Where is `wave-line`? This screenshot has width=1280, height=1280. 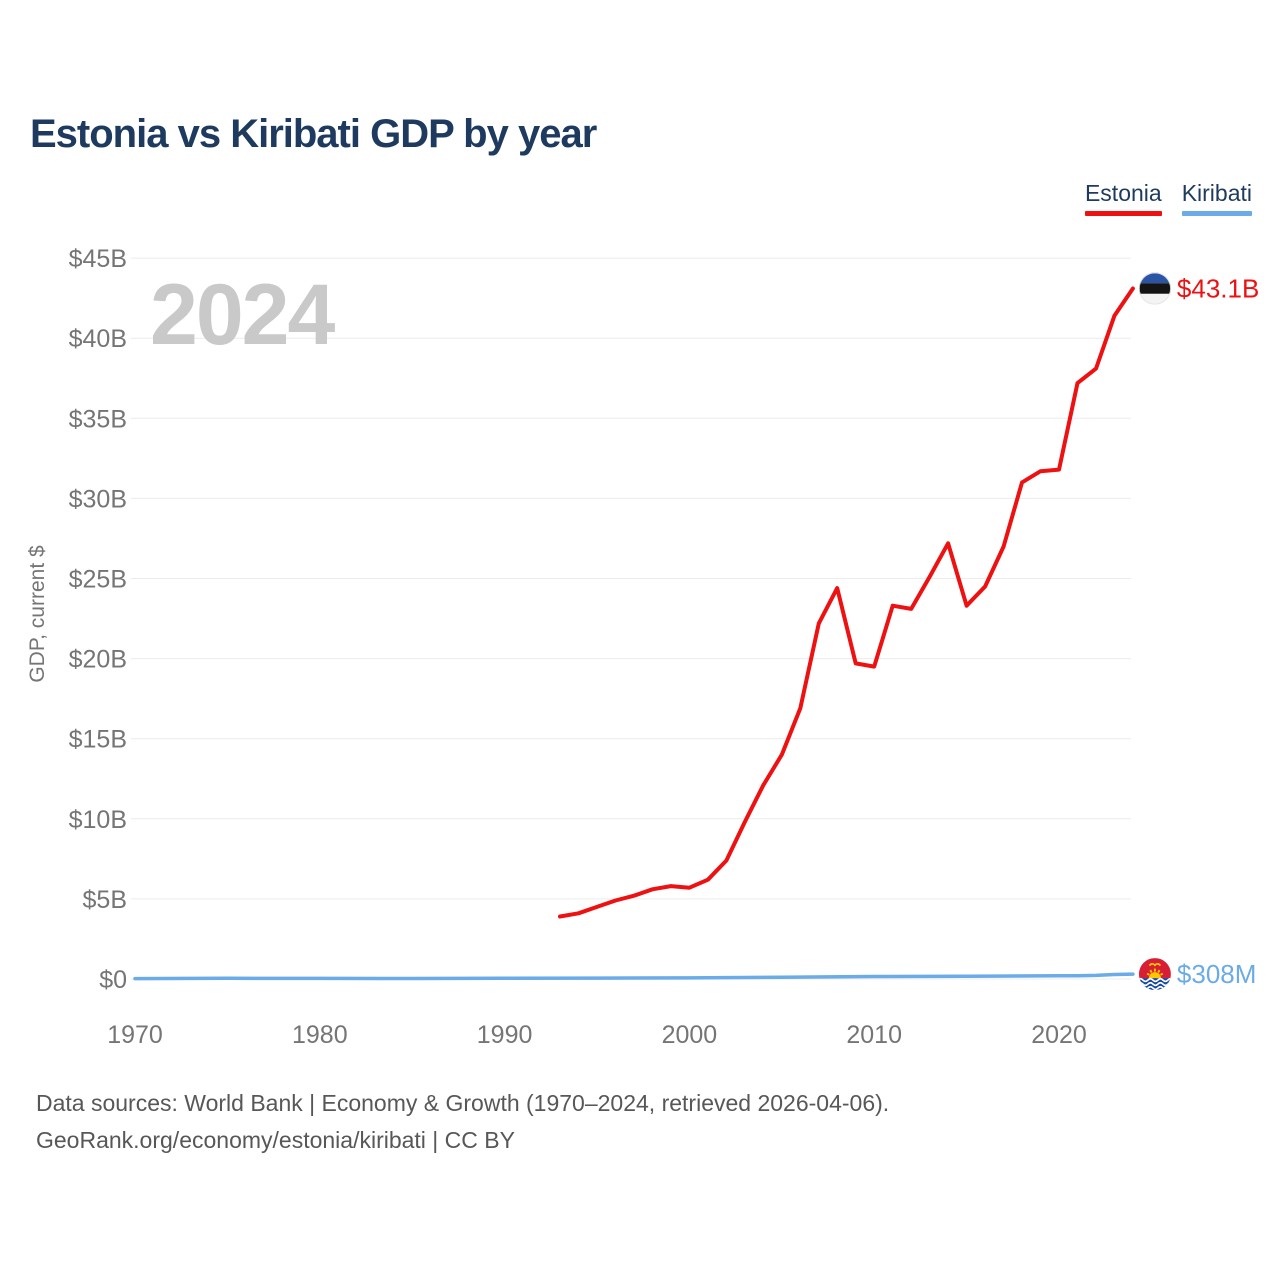 wave-line is located at coordinates (1154, 980).